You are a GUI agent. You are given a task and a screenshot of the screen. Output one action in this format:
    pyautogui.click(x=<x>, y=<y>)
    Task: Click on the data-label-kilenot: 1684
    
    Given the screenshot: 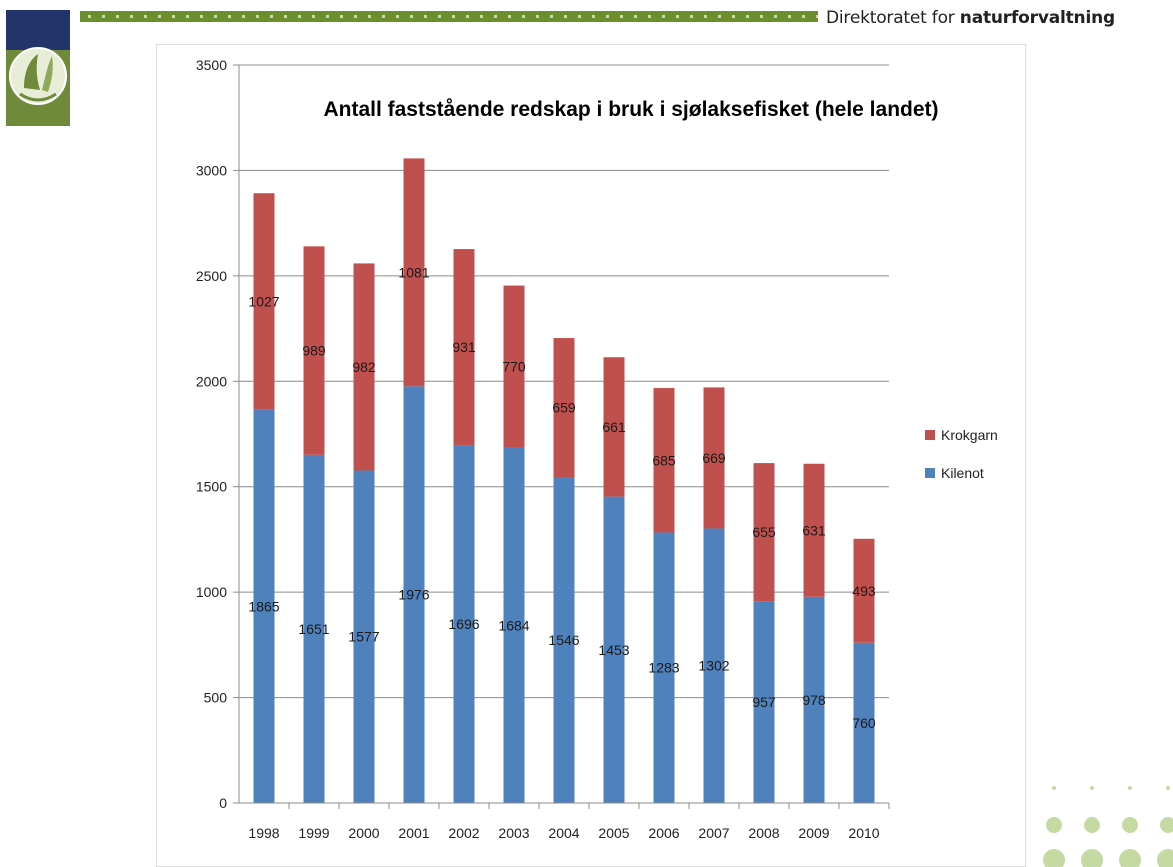 What is the action you would take?
    pyautogui.click(x=513, y=625)
    